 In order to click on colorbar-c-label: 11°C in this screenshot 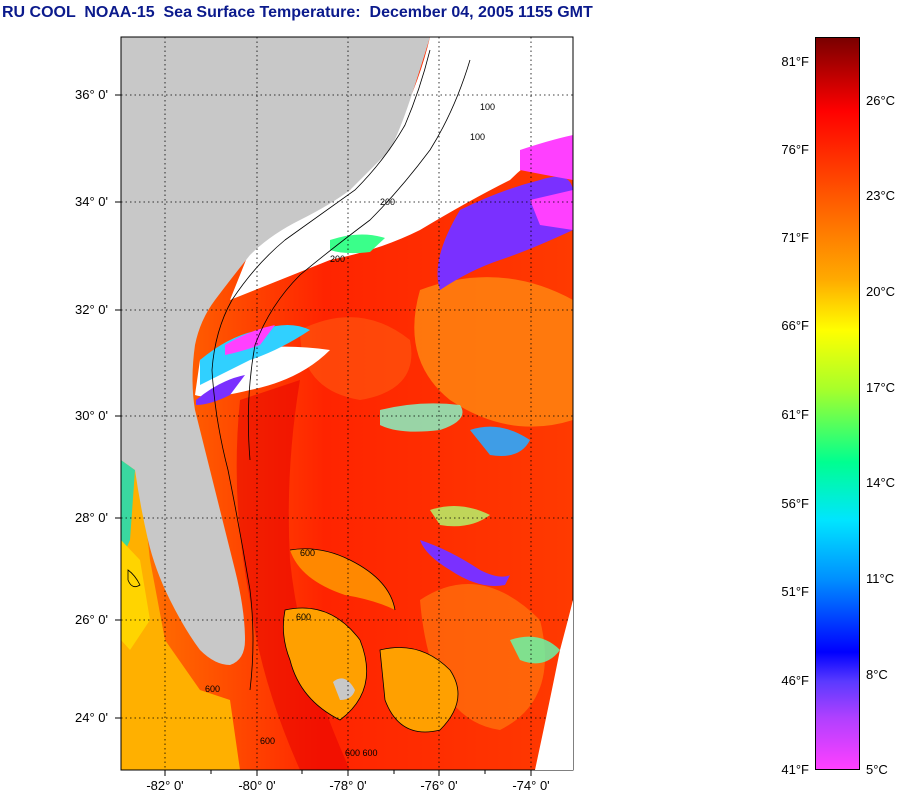, I will do `click(880, 578)`.